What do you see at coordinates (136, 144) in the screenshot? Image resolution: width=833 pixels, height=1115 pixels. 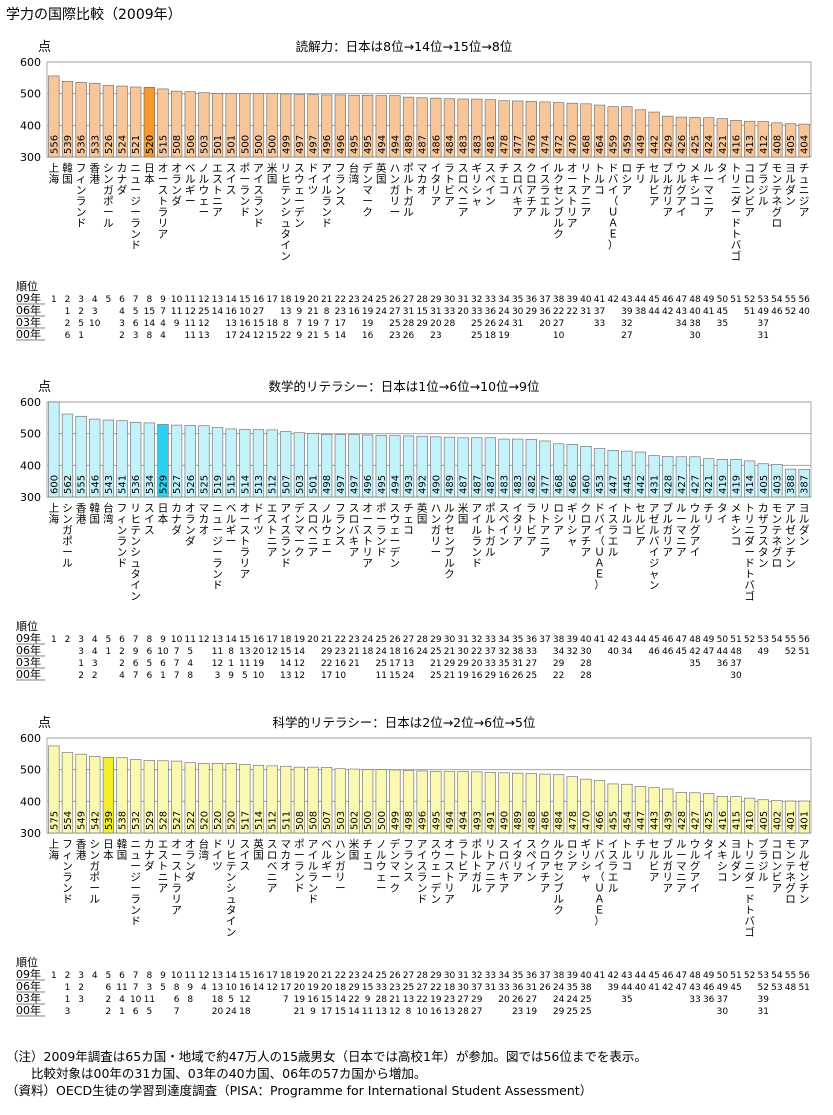 I see `value-label: 521` at bounding box center [136, 144].